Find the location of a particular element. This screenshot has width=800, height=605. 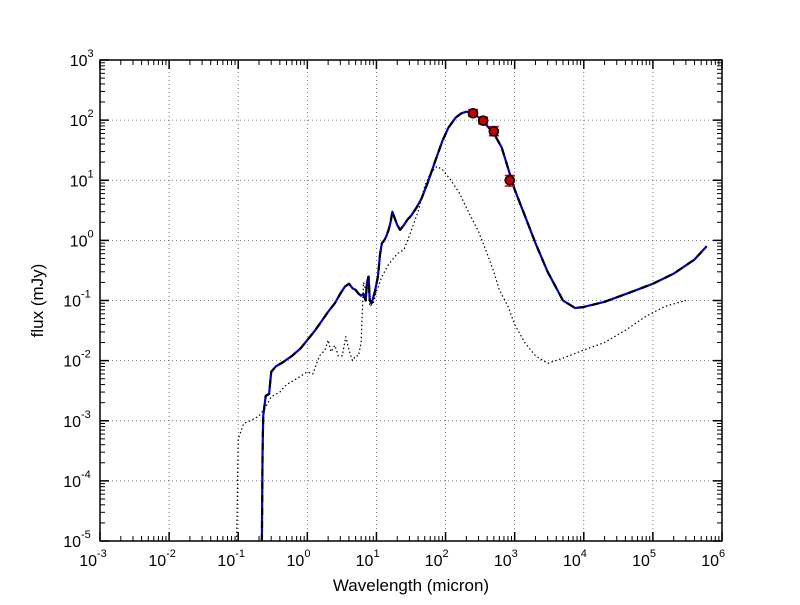

svg-text: 5 is located at coordinates (653, 554).